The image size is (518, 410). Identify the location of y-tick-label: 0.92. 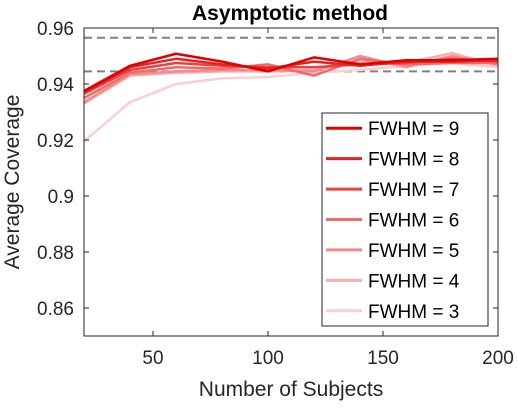
(55, 141).